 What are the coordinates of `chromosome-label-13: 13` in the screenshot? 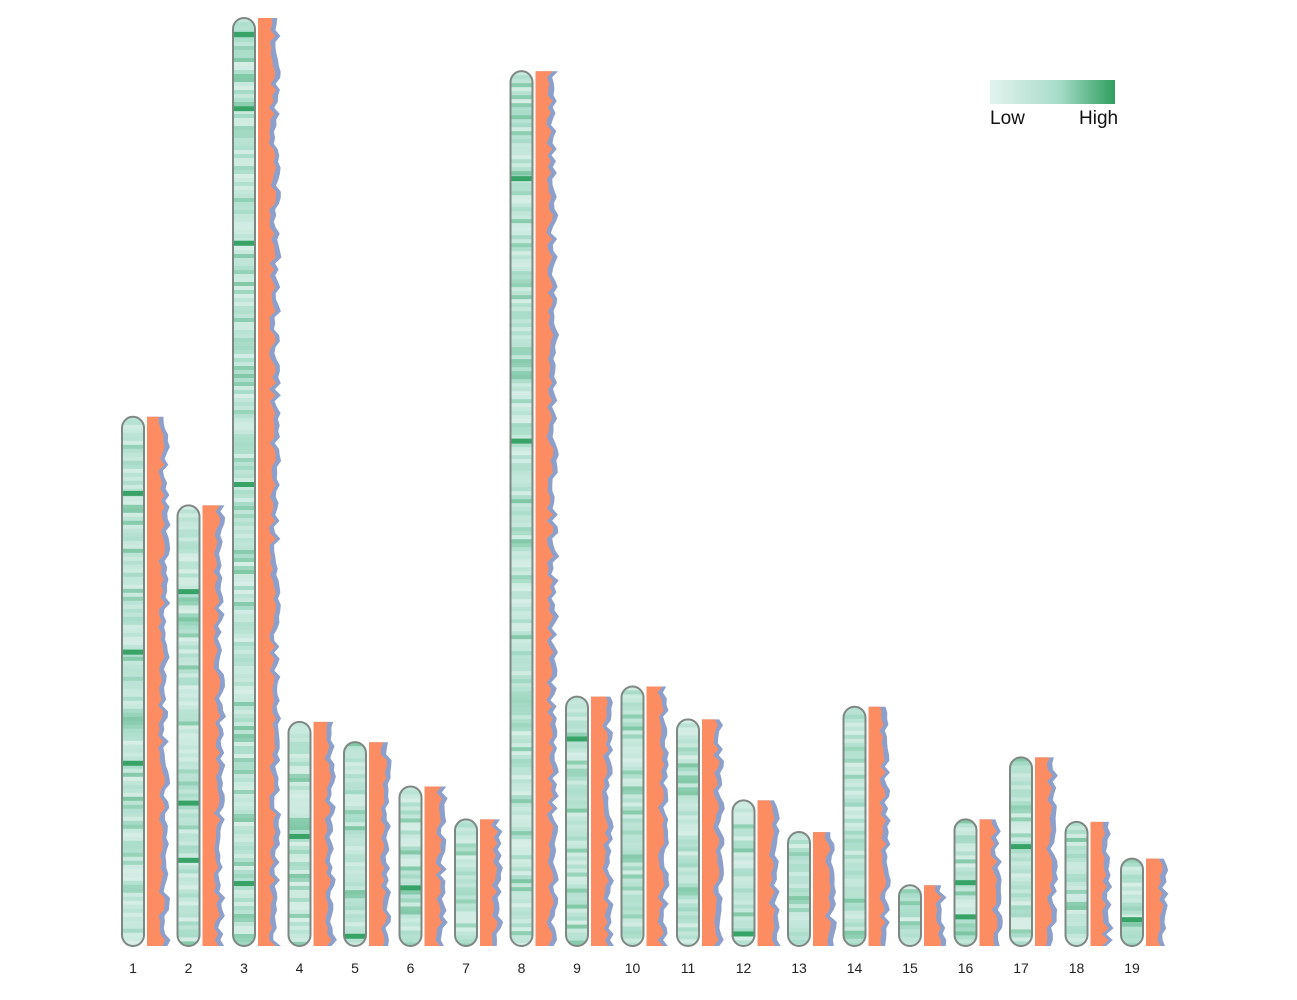 It's located at (799, 968).